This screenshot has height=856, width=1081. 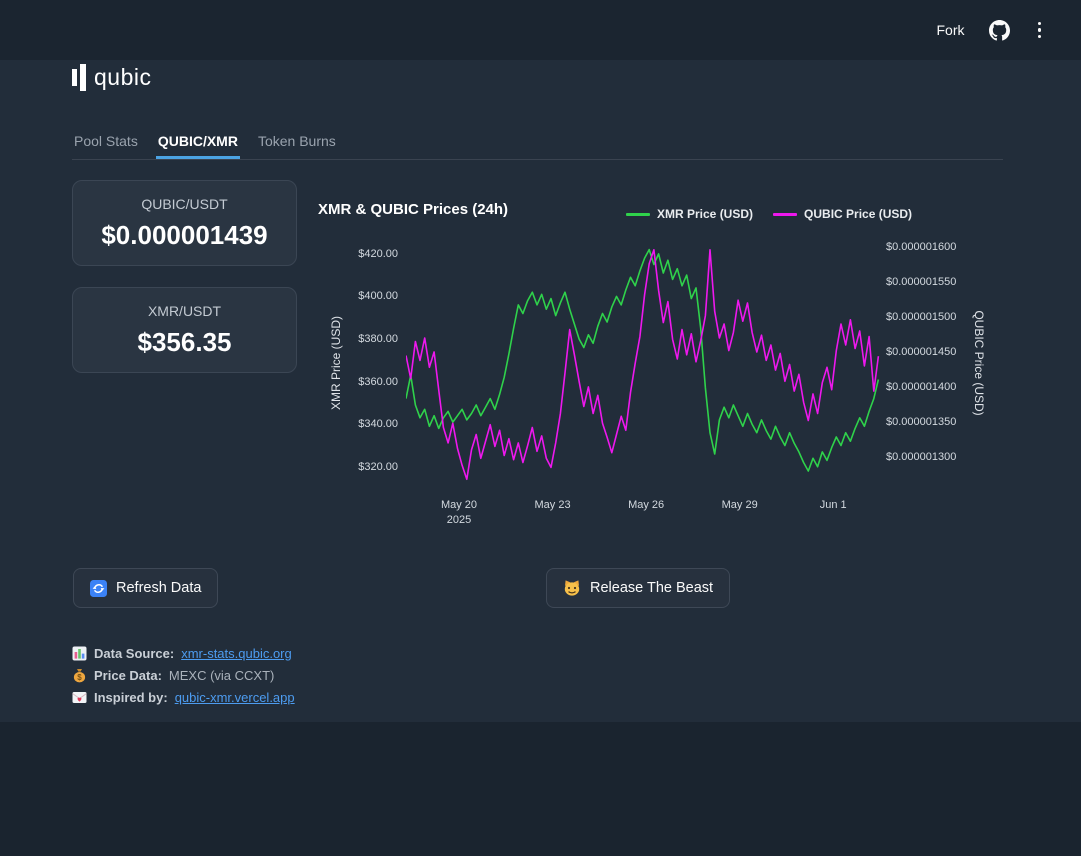 I want to click on money-bag-icon: $, so click(x=79, y=676).